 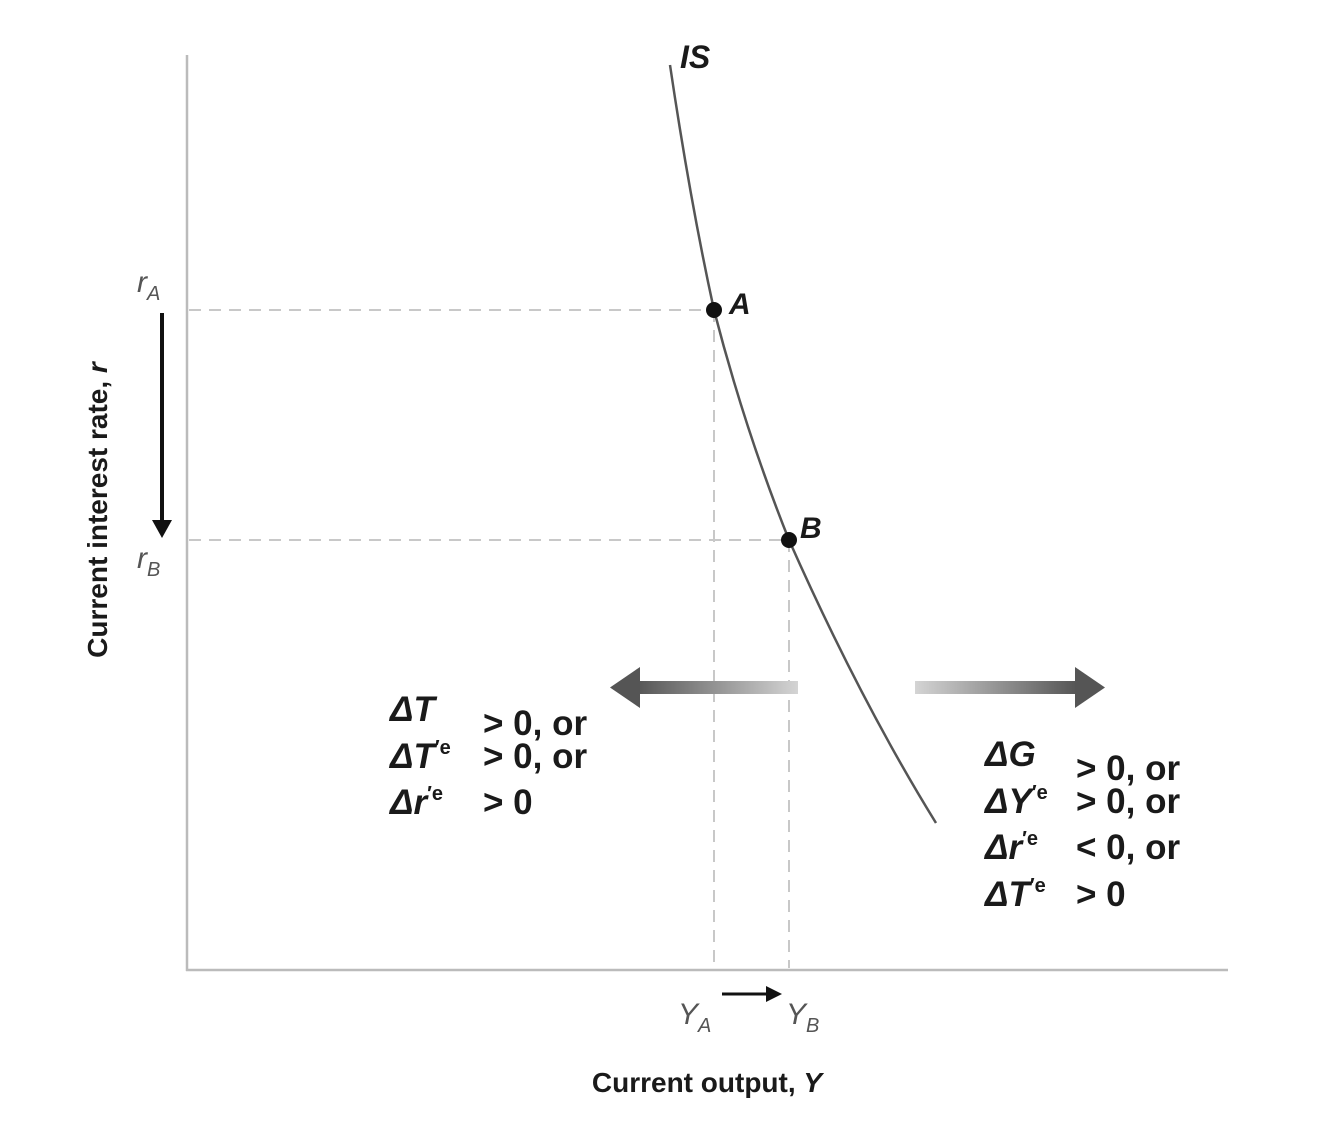 I want to click on left-conditions: ΔT > 0, or ΔT′e > 0, or Δr′e > 0, so click(x=487, y=756).